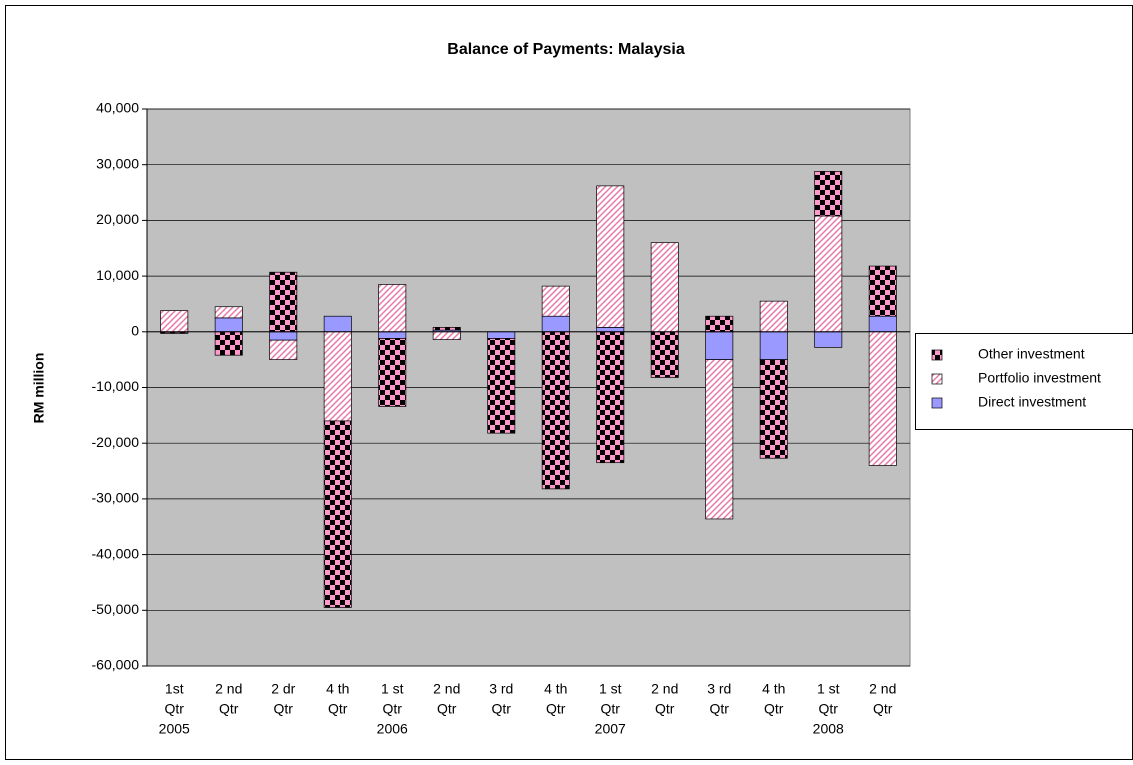 This screenshot has height=765, width=1133. I want to click on y-tick-label: -10,000, so click(116, 386).